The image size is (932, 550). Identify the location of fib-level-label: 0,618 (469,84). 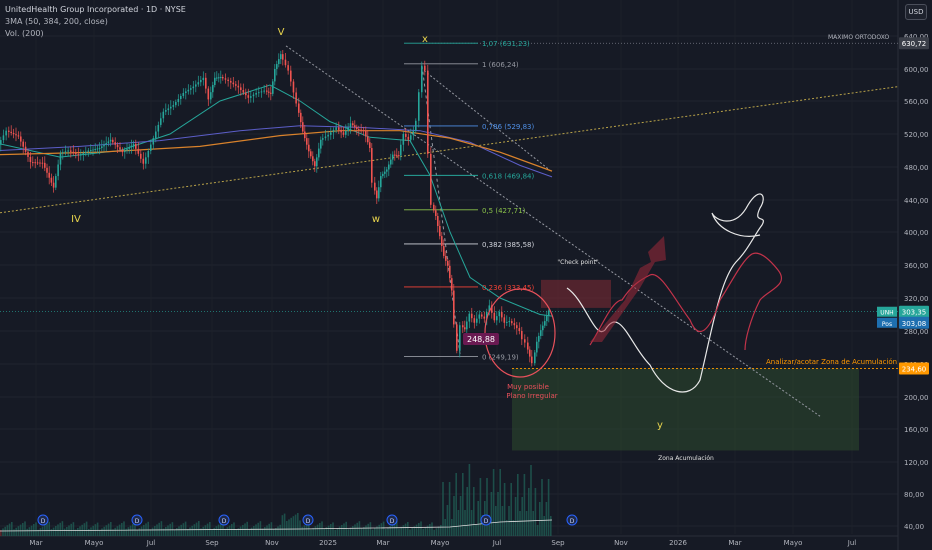
(508, 176).